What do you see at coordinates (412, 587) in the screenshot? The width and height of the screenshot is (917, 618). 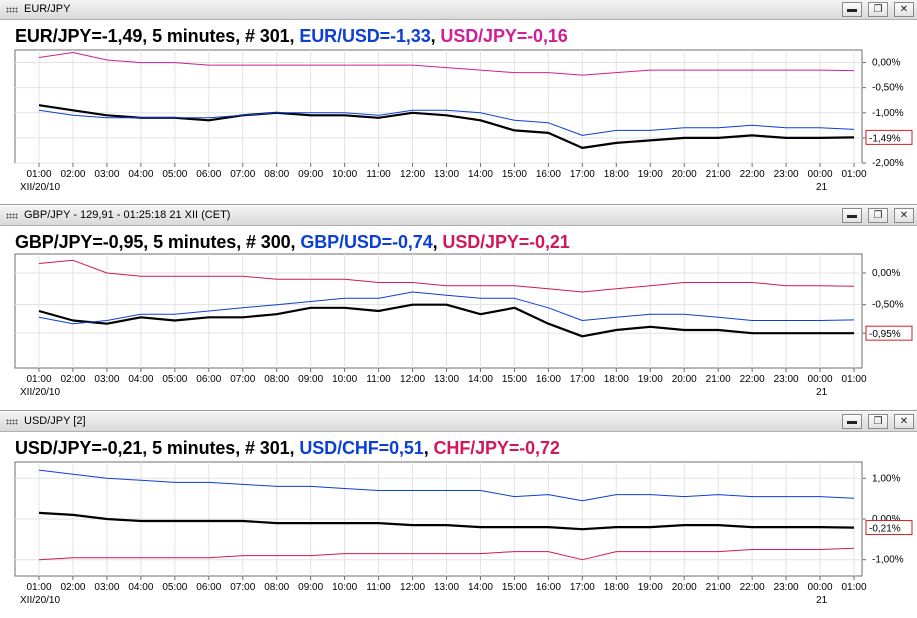 I see `x-tick-label: 12:00` at bounding box center [412, 587].